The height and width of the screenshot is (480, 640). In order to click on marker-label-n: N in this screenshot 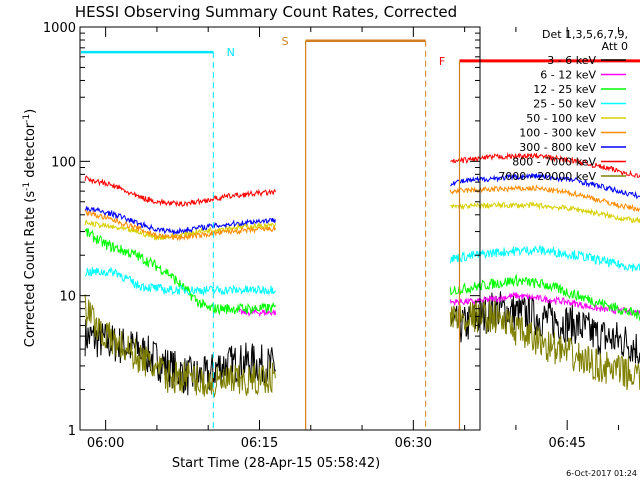, I will do `click(231, 52)`.